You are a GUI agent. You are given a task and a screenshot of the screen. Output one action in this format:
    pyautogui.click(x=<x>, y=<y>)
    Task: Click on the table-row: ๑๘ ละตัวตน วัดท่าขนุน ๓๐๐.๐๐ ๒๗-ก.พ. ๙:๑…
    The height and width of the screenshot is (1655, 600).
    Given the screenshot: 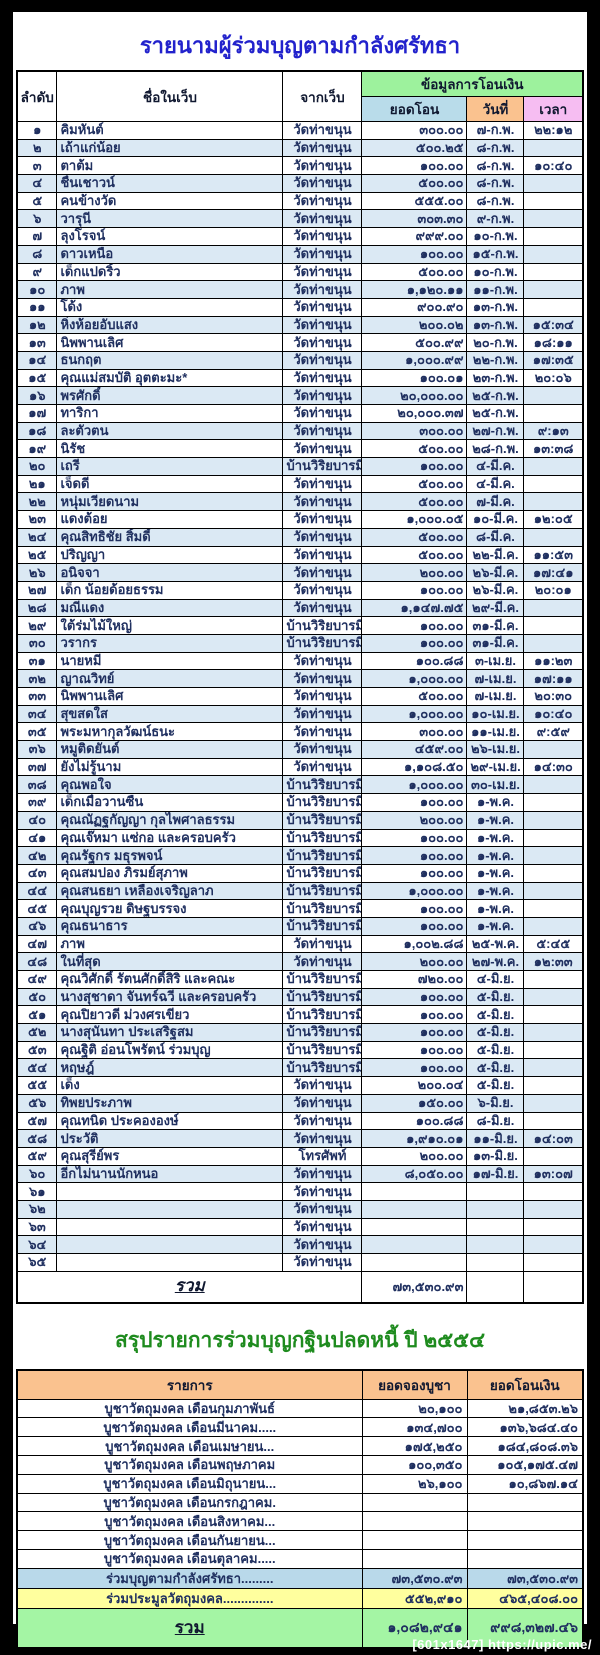 What is the action you would take?
    pyautogui.click(x=300, y=431)
    